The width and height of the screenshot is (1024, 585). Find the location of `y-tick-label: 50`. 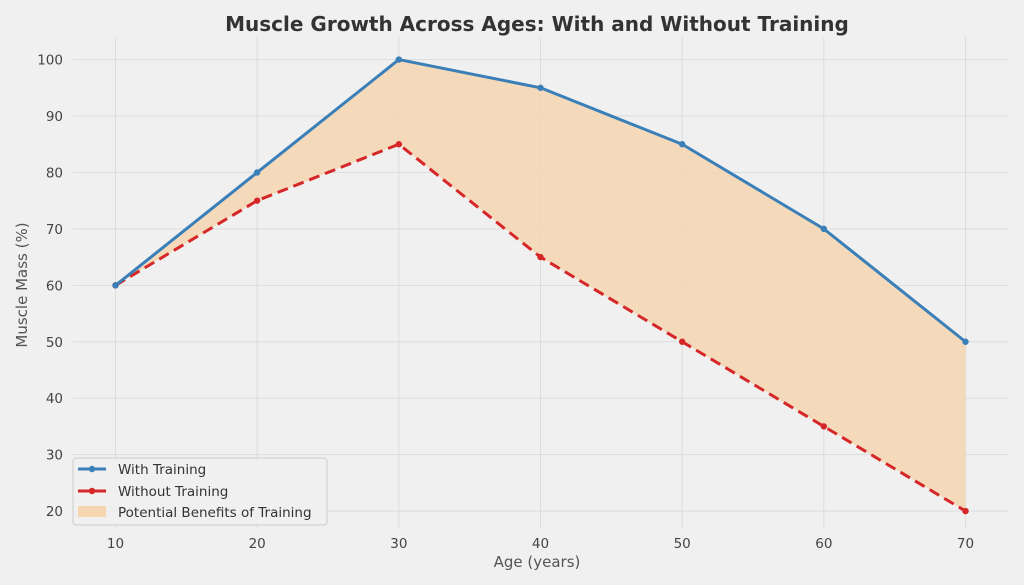

y-tick-label: 50 is located at coordinates (54, 343).